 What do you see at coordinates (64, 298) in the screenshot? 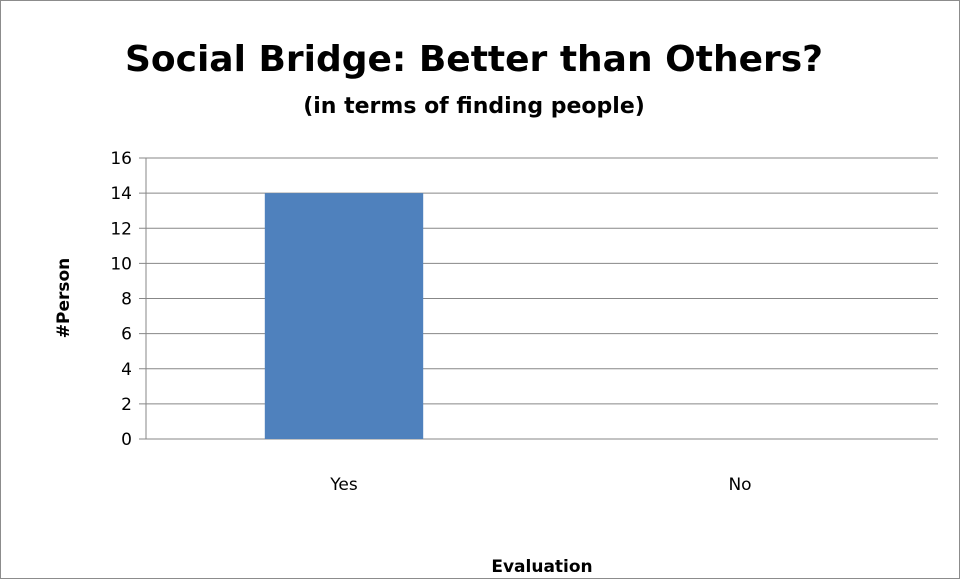
I see `y-axis-label: #Person` at bounding box center [64, 298].